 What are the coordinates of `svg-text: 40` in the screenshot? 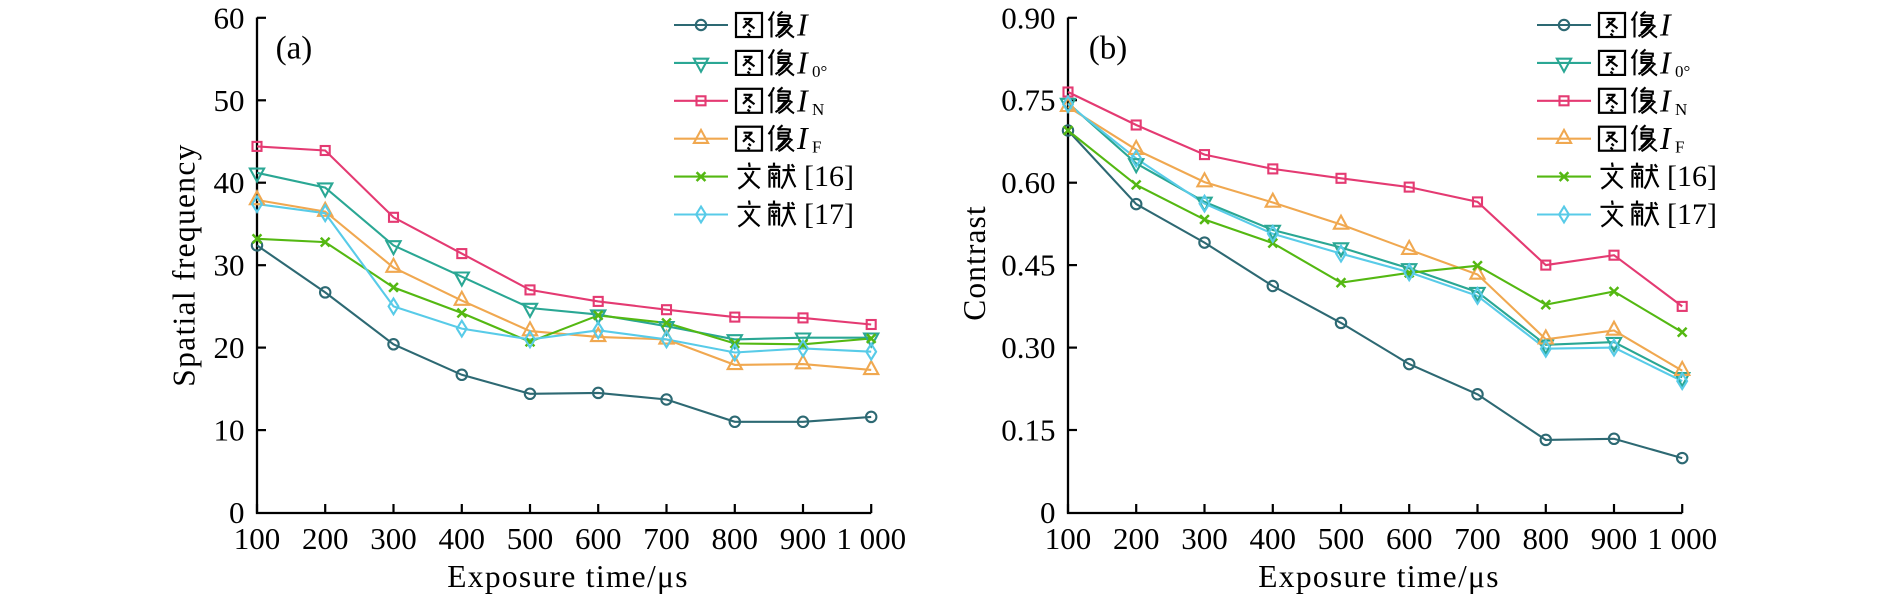 It's located at (229, 182).